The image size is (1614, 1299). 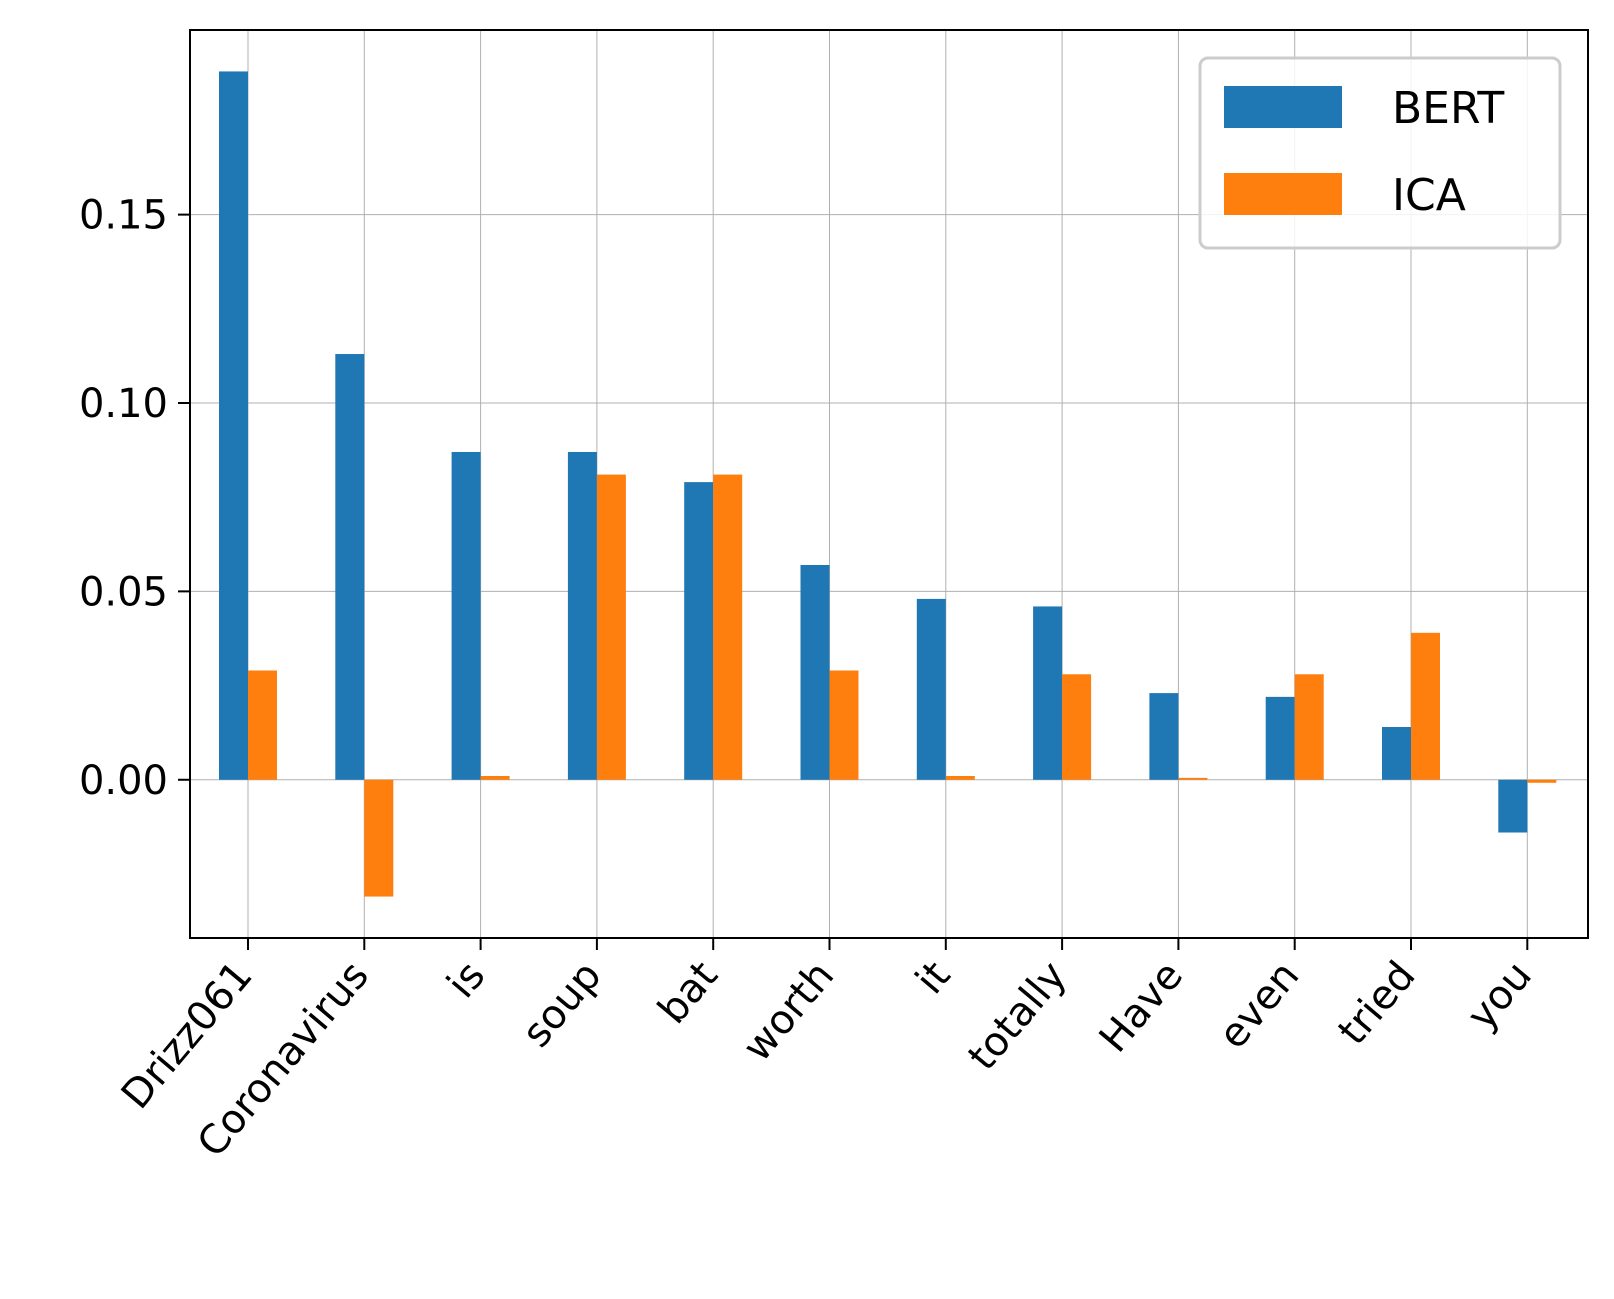 What do you see at coordinates (1283, 194) in the screenshot?
I see `legend-swatch-ica` at bounding box center [1283, 194].